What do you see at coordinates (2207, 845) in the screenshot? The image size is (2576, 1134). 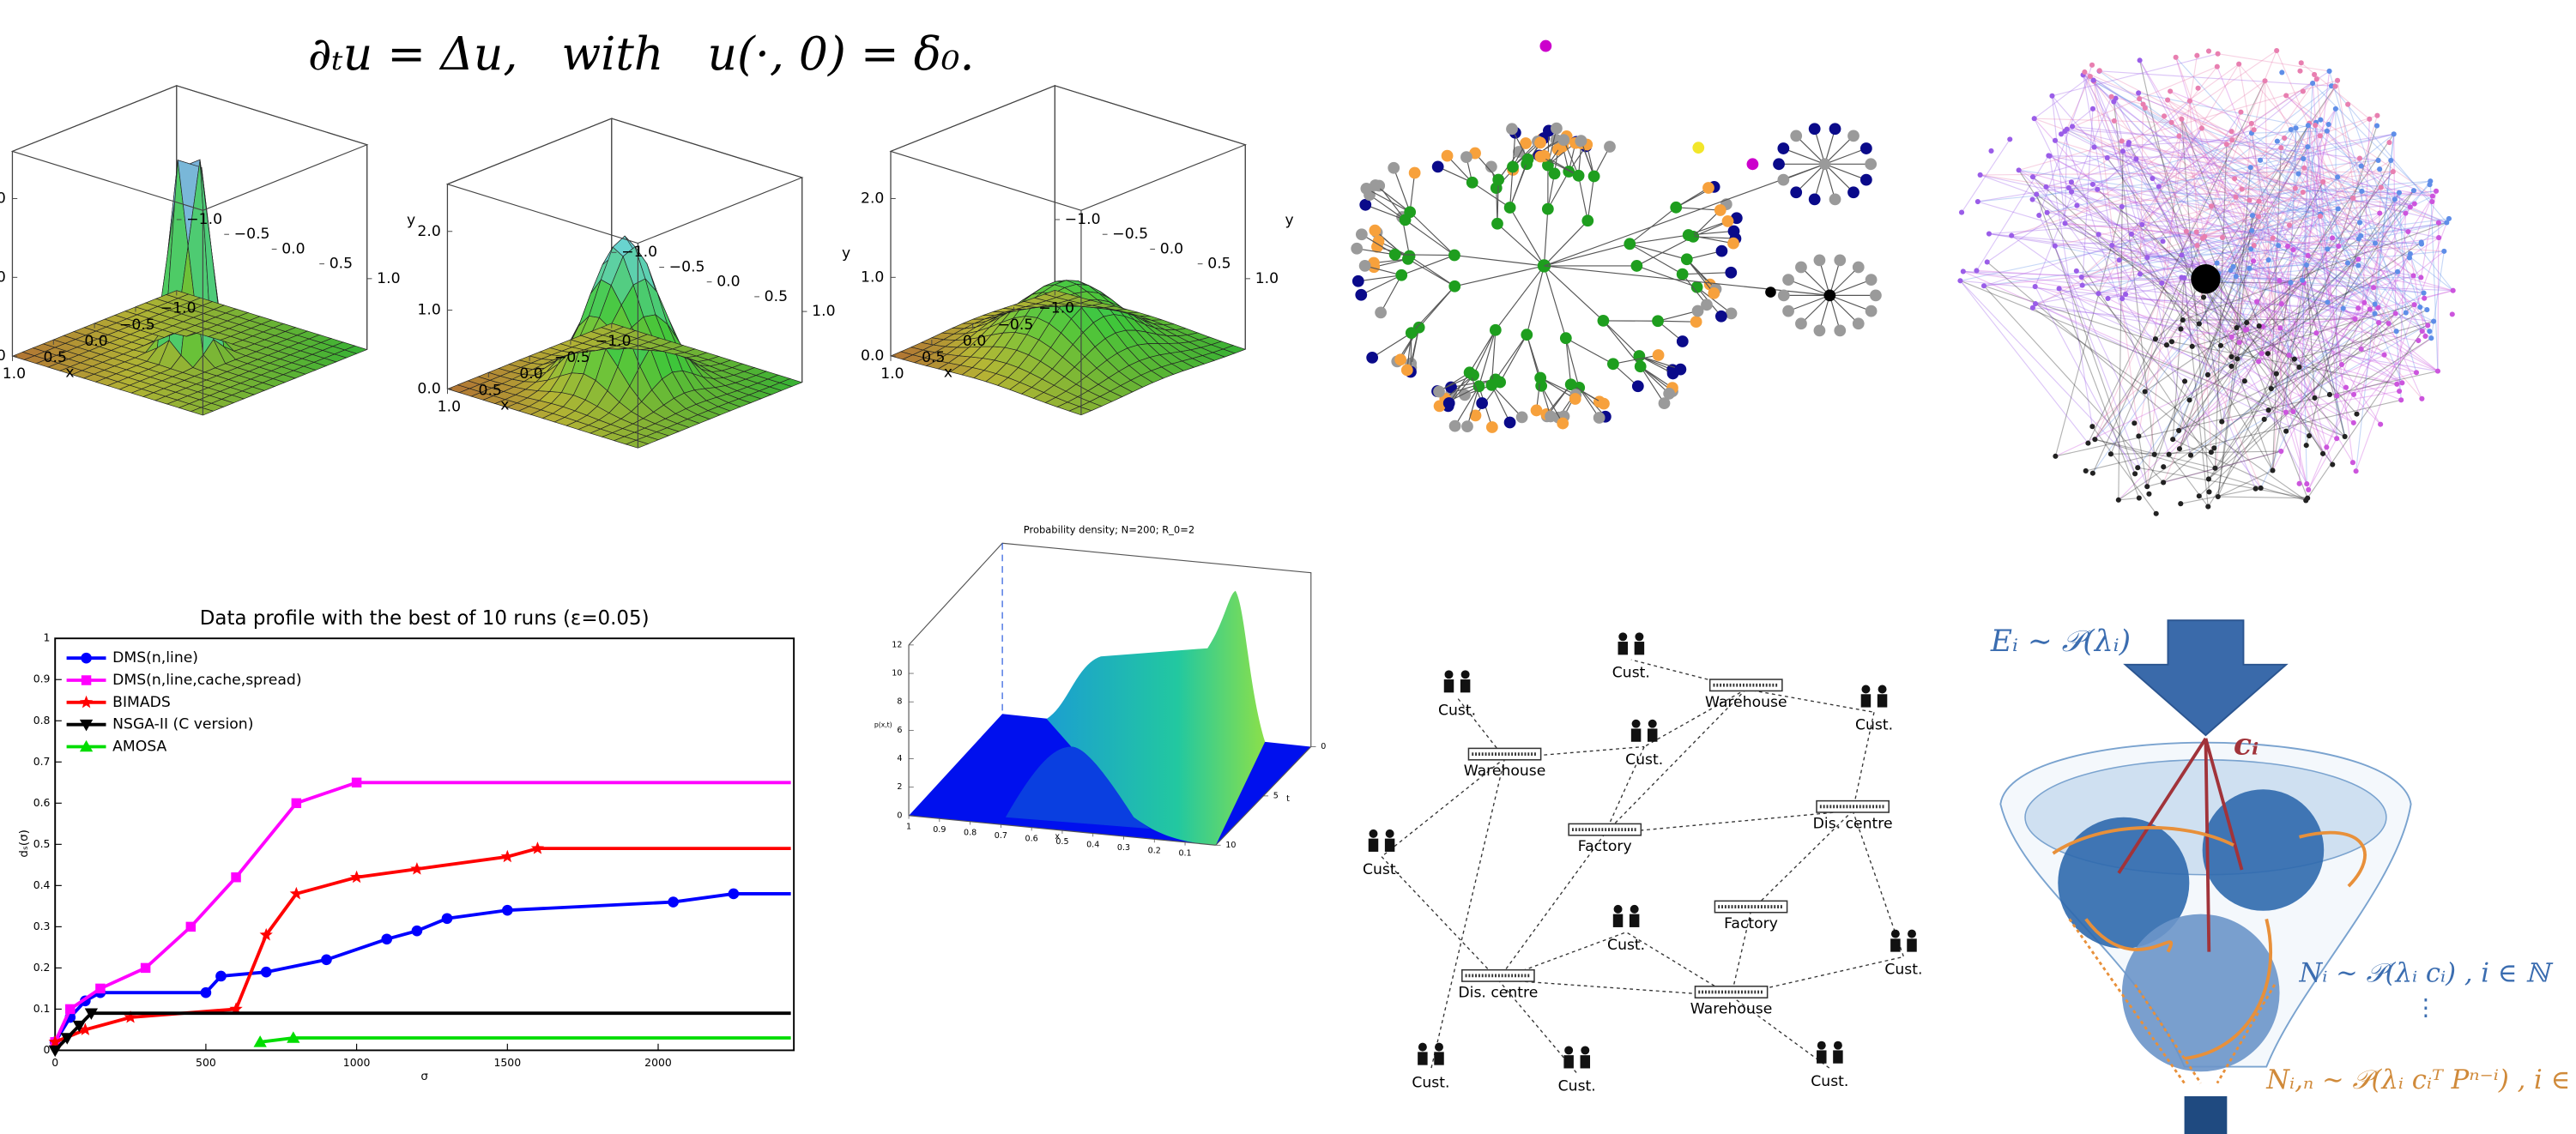 I see `flow-arrow` at bounding box center [2207, 845].